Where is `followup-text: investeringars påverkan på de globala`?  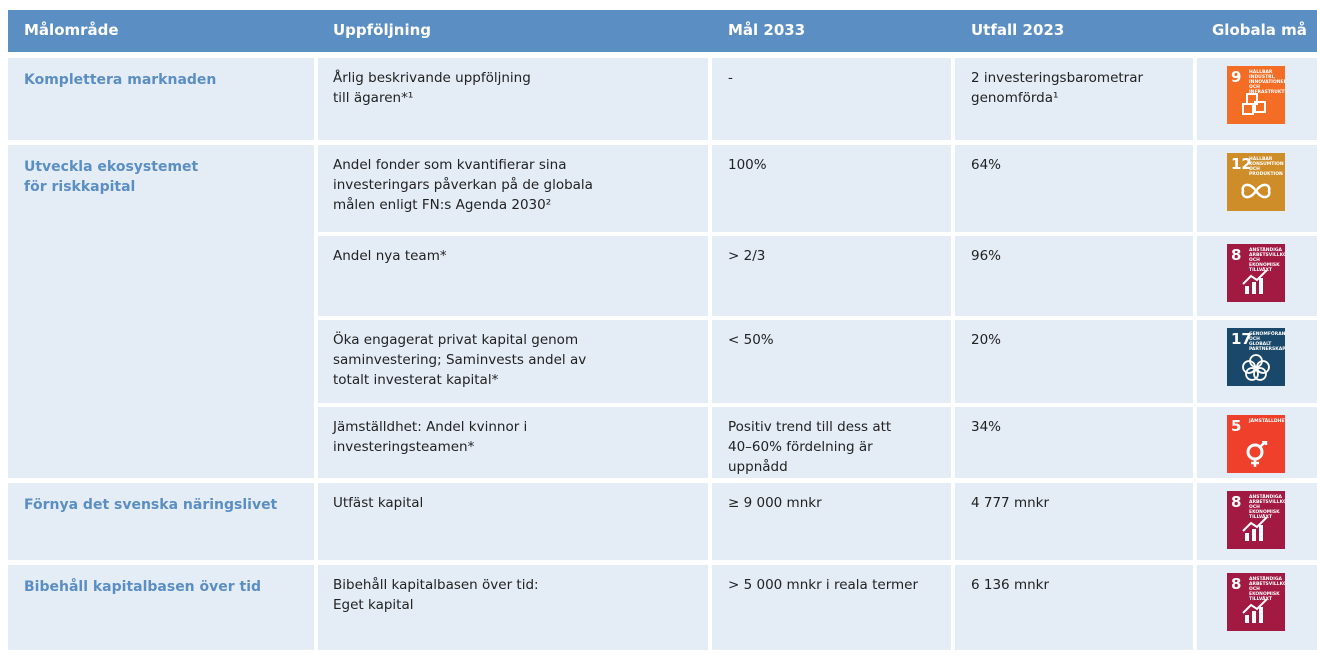
followup-text: investeringars påverkan på de globala is located at coordinates (463, 185).